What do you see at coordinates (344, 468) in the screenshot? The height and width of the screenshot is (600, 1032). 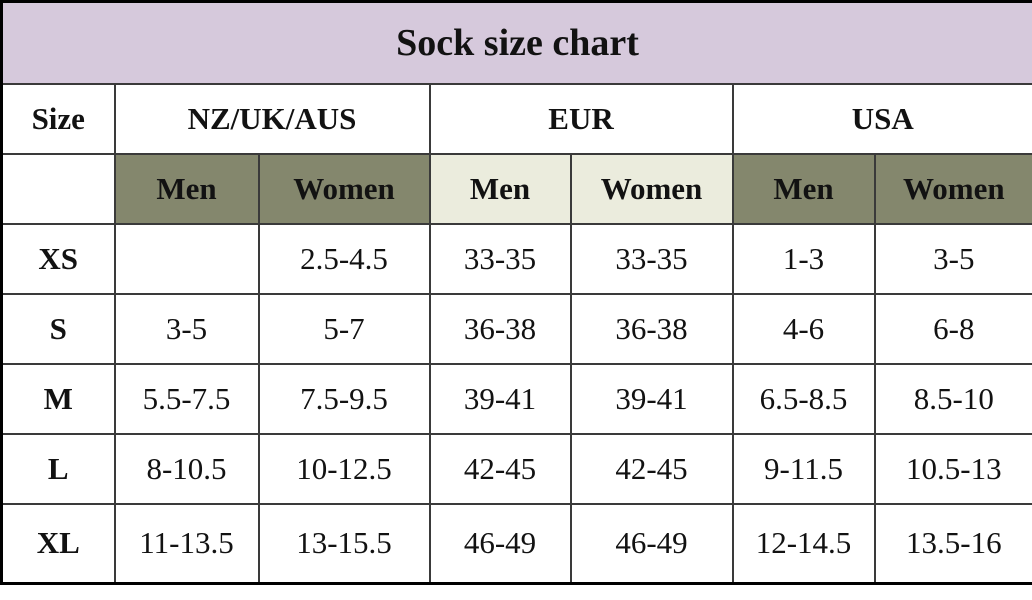 I see `cell-l-nz-women: 10-12.5` at bounding box center [344, 468].